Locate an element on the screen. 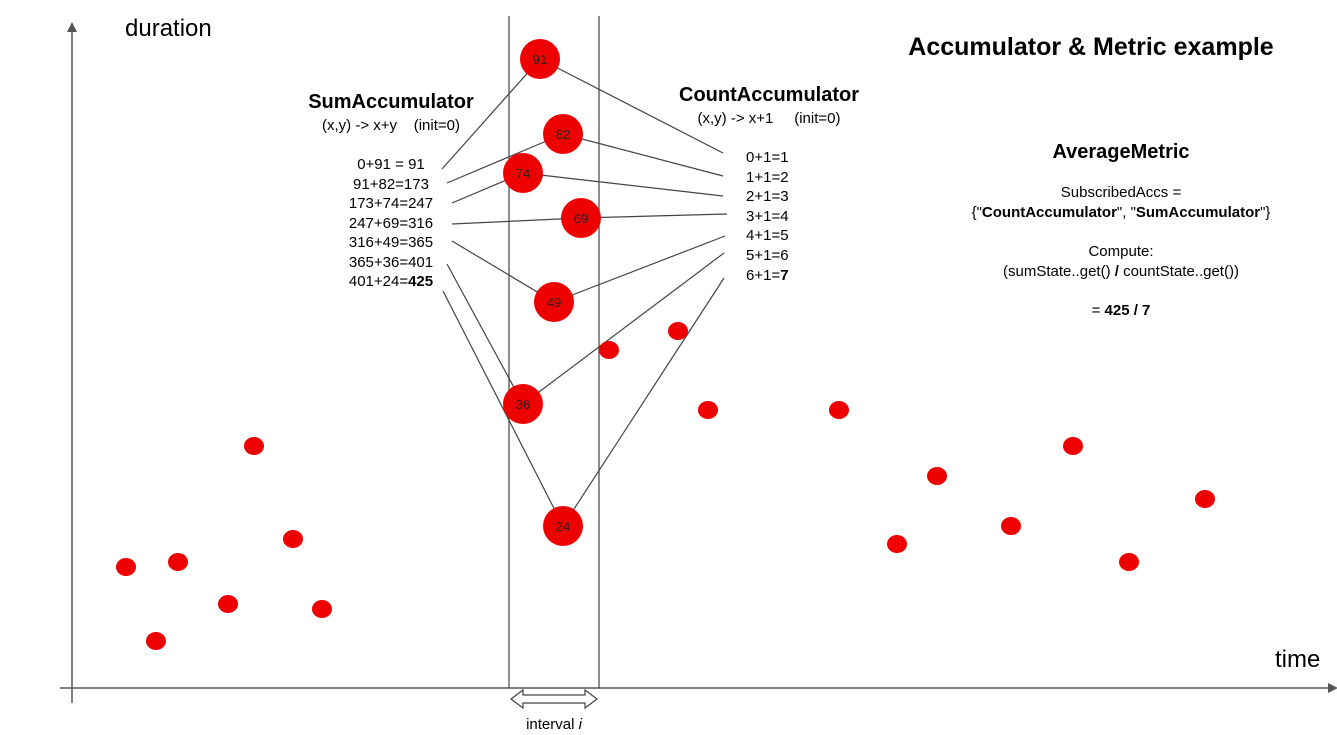  count-step: 5+1=6 is located at coordinates (767, 255).